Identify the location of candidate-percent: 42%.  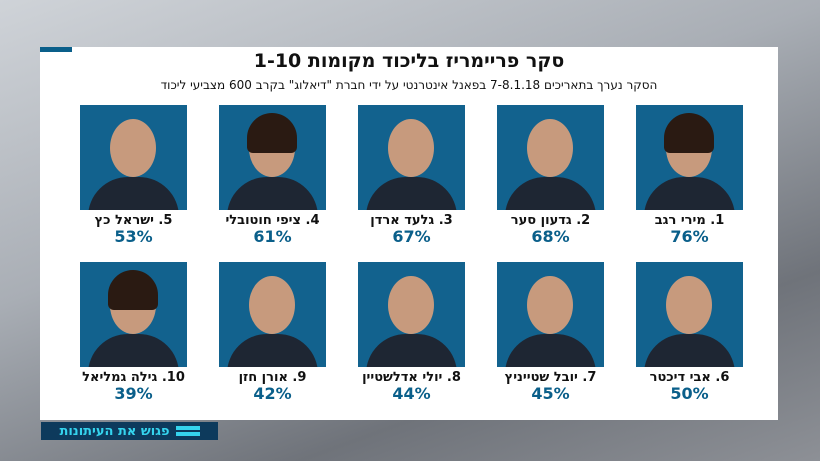
(272, 393).